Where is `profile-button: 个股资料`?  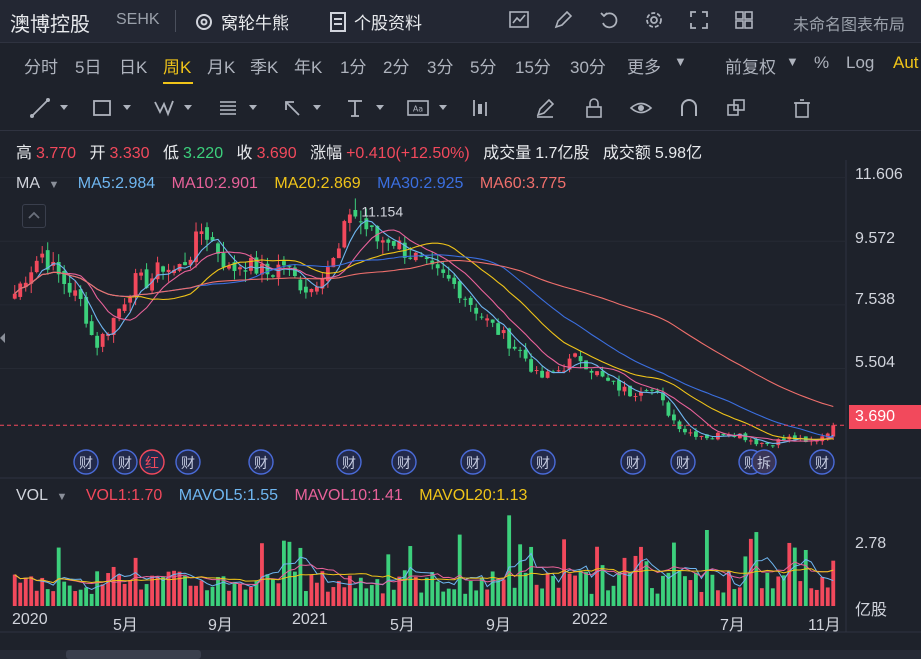 profile-button: 个股资料 is located at coordinates (375, 21).